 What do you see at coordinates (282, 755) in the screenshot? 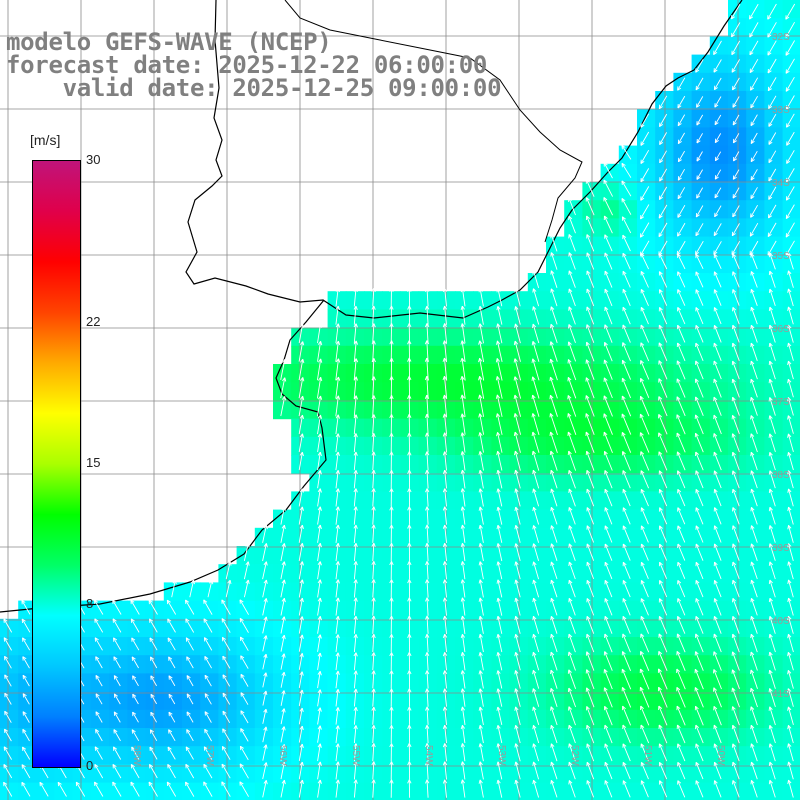
I see `longitude-label: 56W` at bounding box center [282, 755].